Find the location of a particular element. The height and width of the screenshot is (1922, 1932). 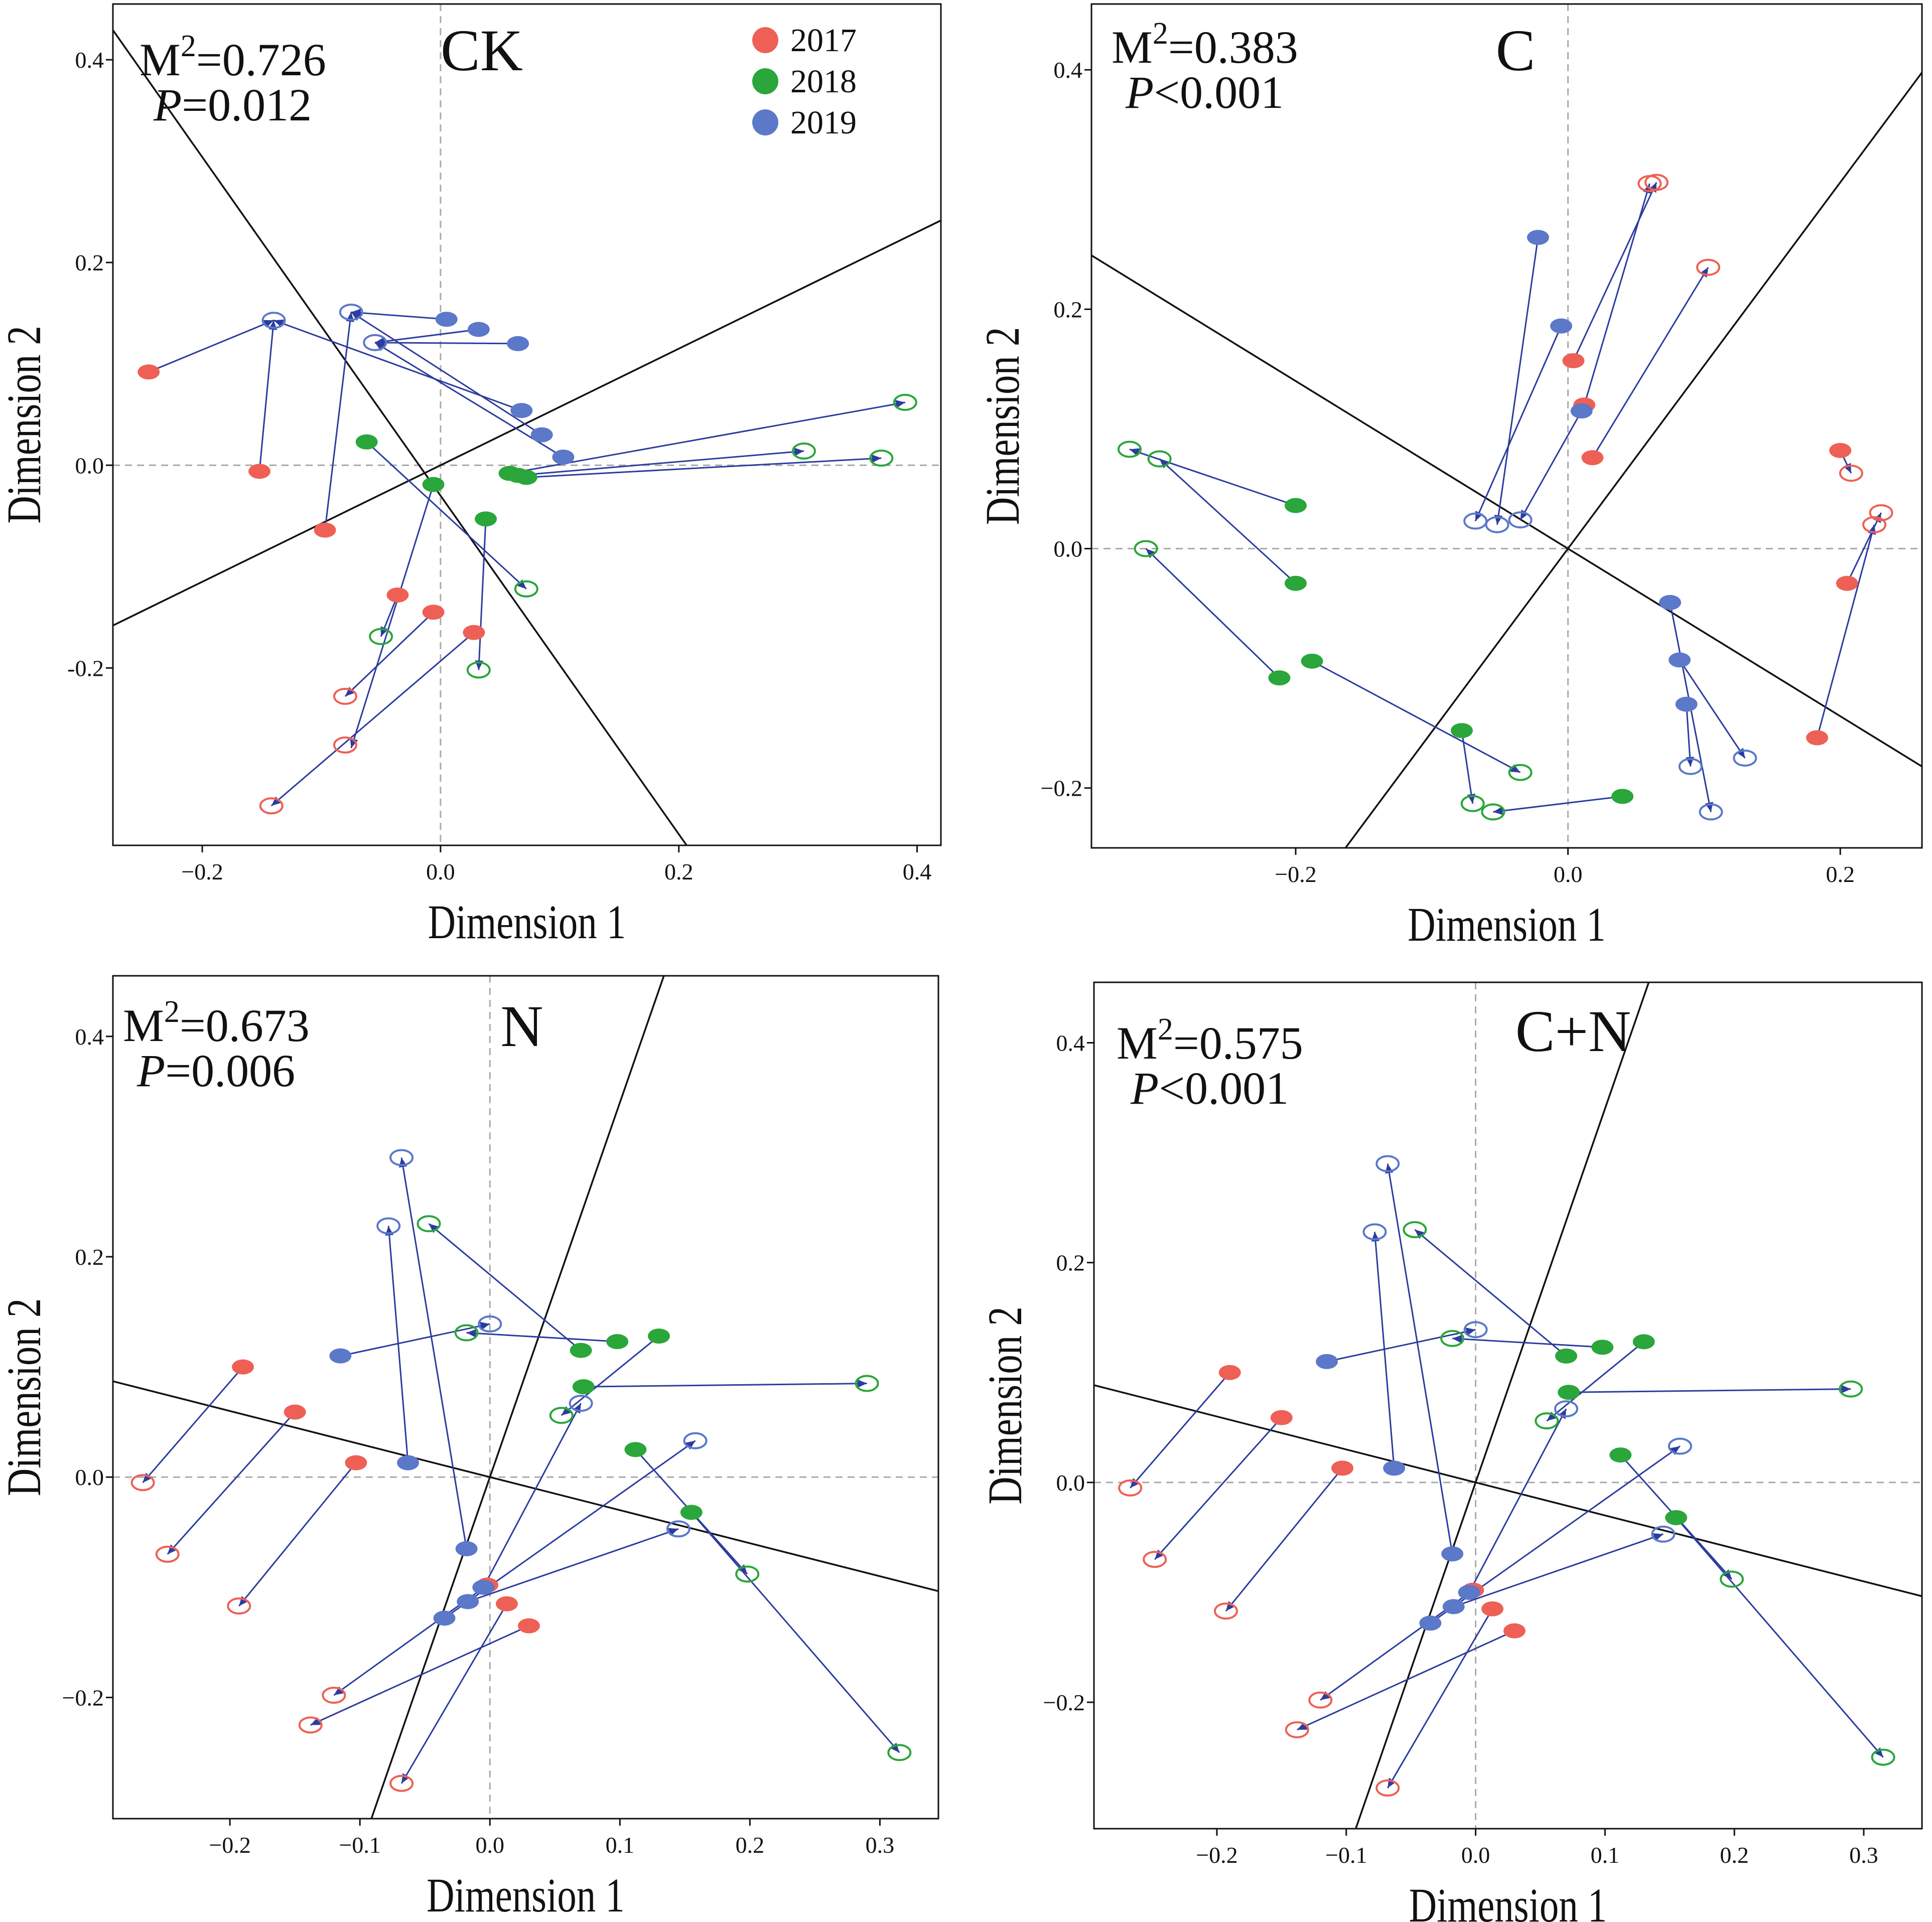

m2-value: =0.726 is located at coordinates (261, 59).